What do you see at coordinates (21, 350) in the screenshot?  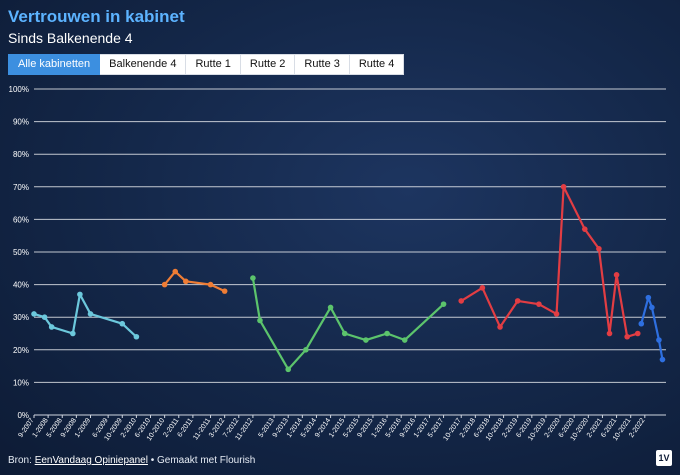 I see `y-tick-label: 20%` at bounding box center [21, 350].